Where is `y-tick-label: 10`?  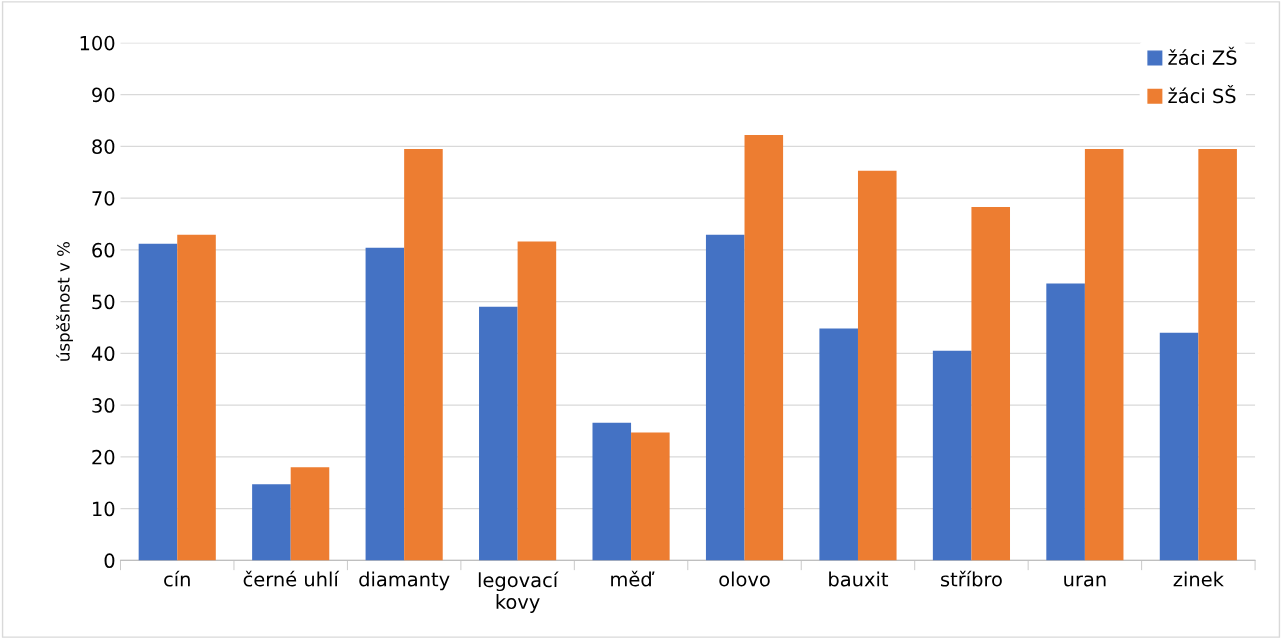
y-tick-label: 10 is located at coordinates (104, 509).